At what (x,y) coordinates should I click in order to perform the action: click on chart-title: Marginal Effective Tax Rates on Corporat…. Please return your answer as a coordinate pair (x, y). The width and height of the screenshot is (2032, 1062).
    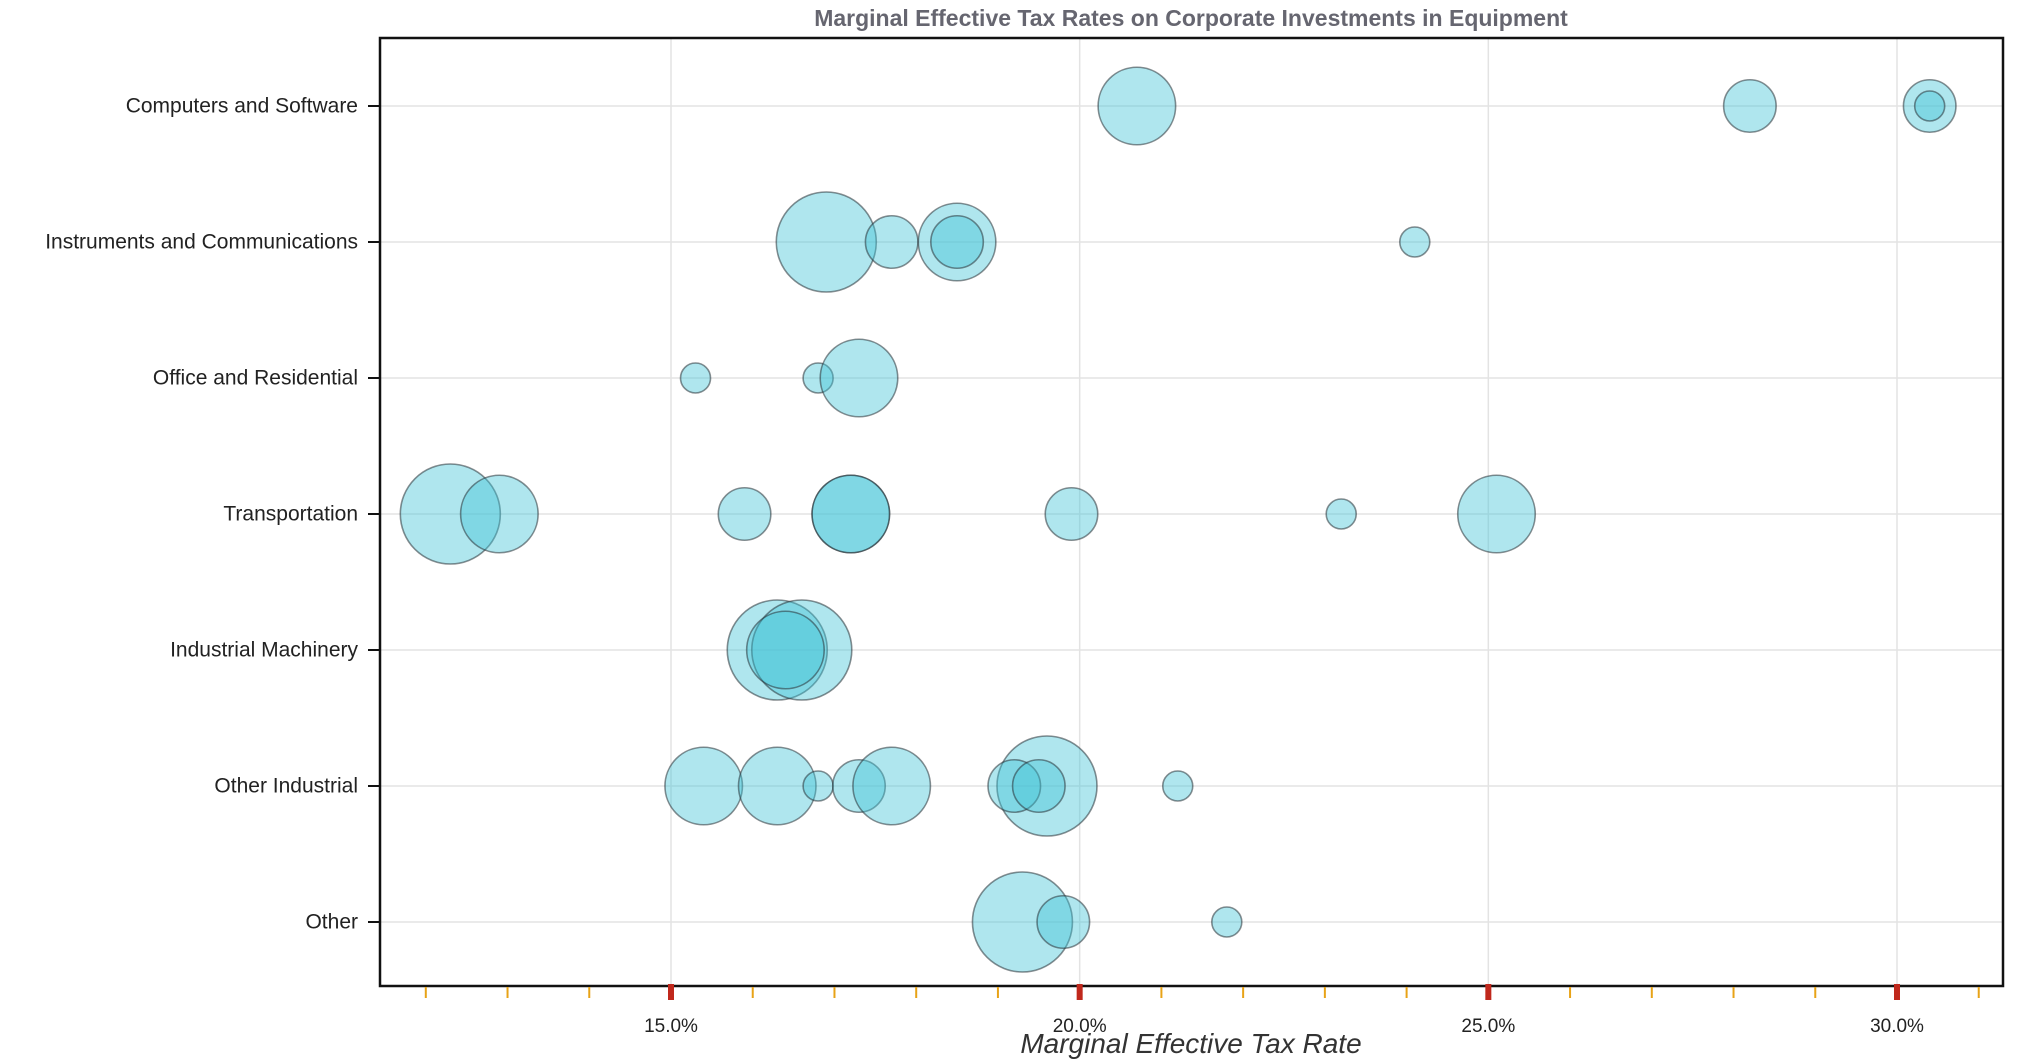
    Looking at the image, I should click on (1191, 18).